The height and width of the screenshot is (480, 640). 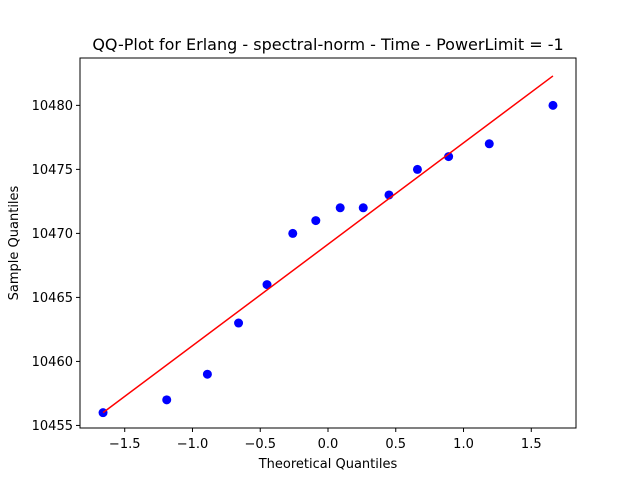 What do you see at coordinates (328, 444) in the screenshot?
I see `x-tick-label: 0.0` at bounding box center [328, 444].